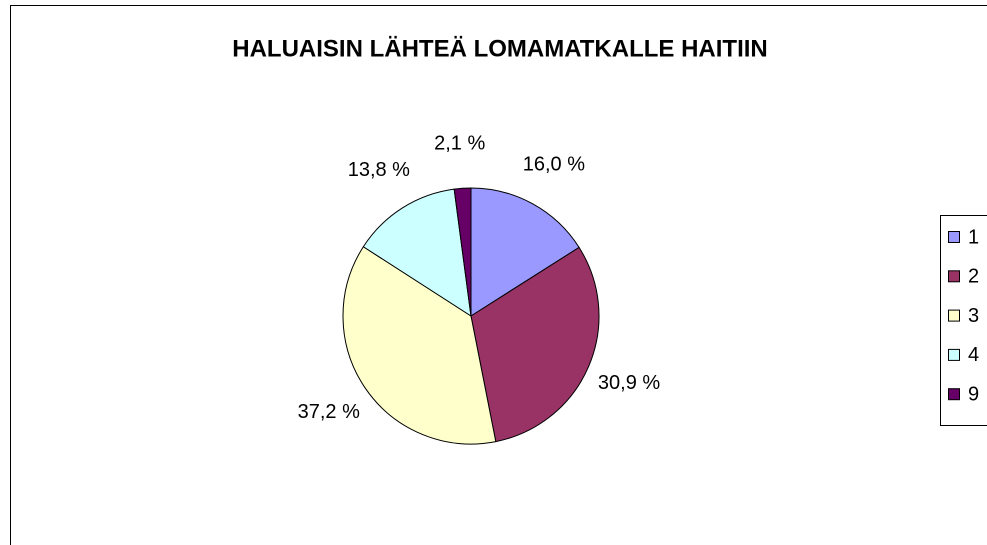  Describe the element at coordinates (973, 316) in the screenshot. I see `legend-label: 3` at that location.